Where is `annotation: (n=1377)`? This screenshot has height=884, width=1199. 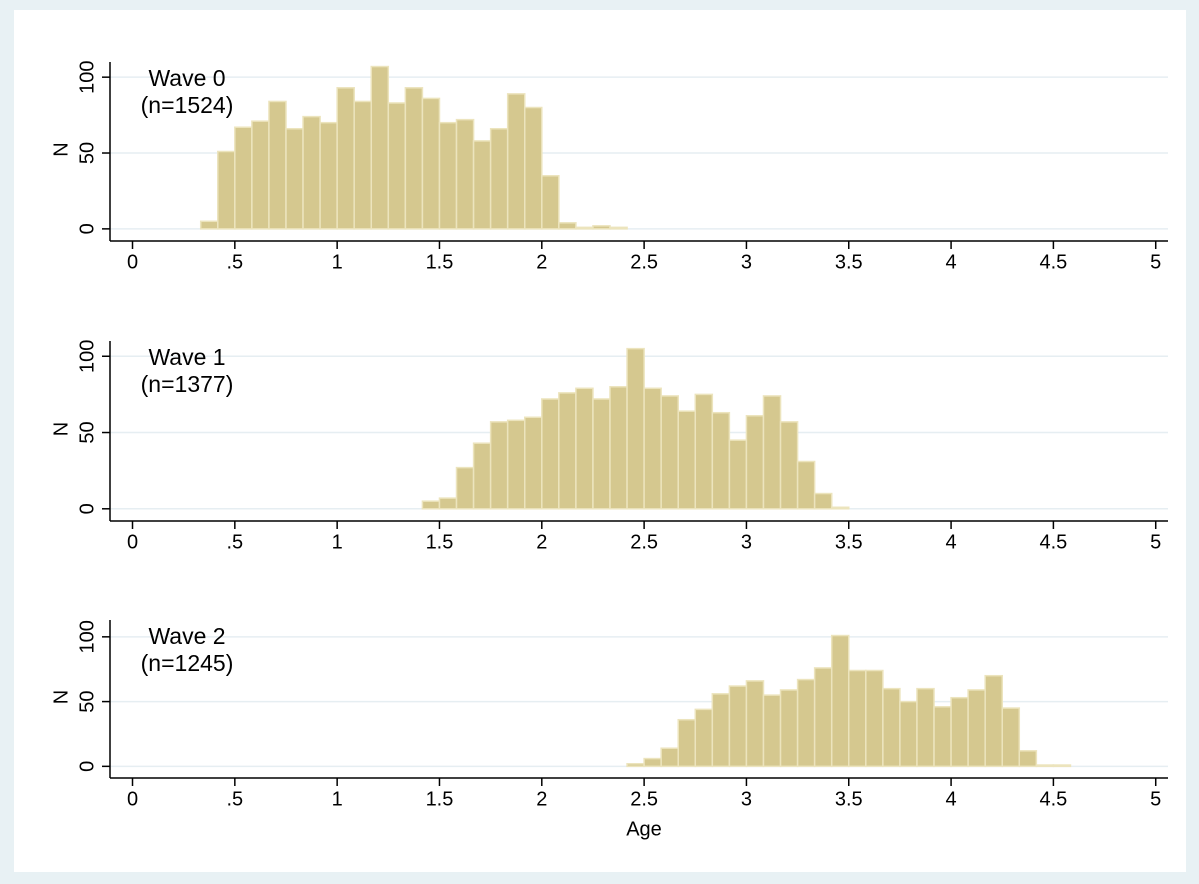 annotation: (n=1377) is located at coordinates (187, 384).